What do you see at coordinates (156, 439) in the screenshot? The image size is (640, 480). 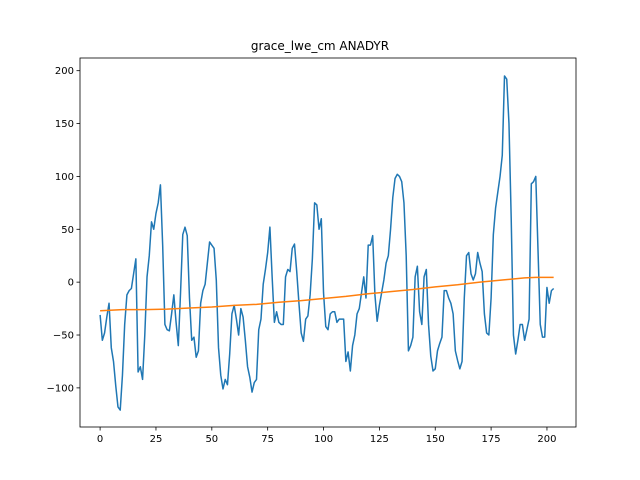 I see `x-tick-label: 25` at bounding box center [156, 439].